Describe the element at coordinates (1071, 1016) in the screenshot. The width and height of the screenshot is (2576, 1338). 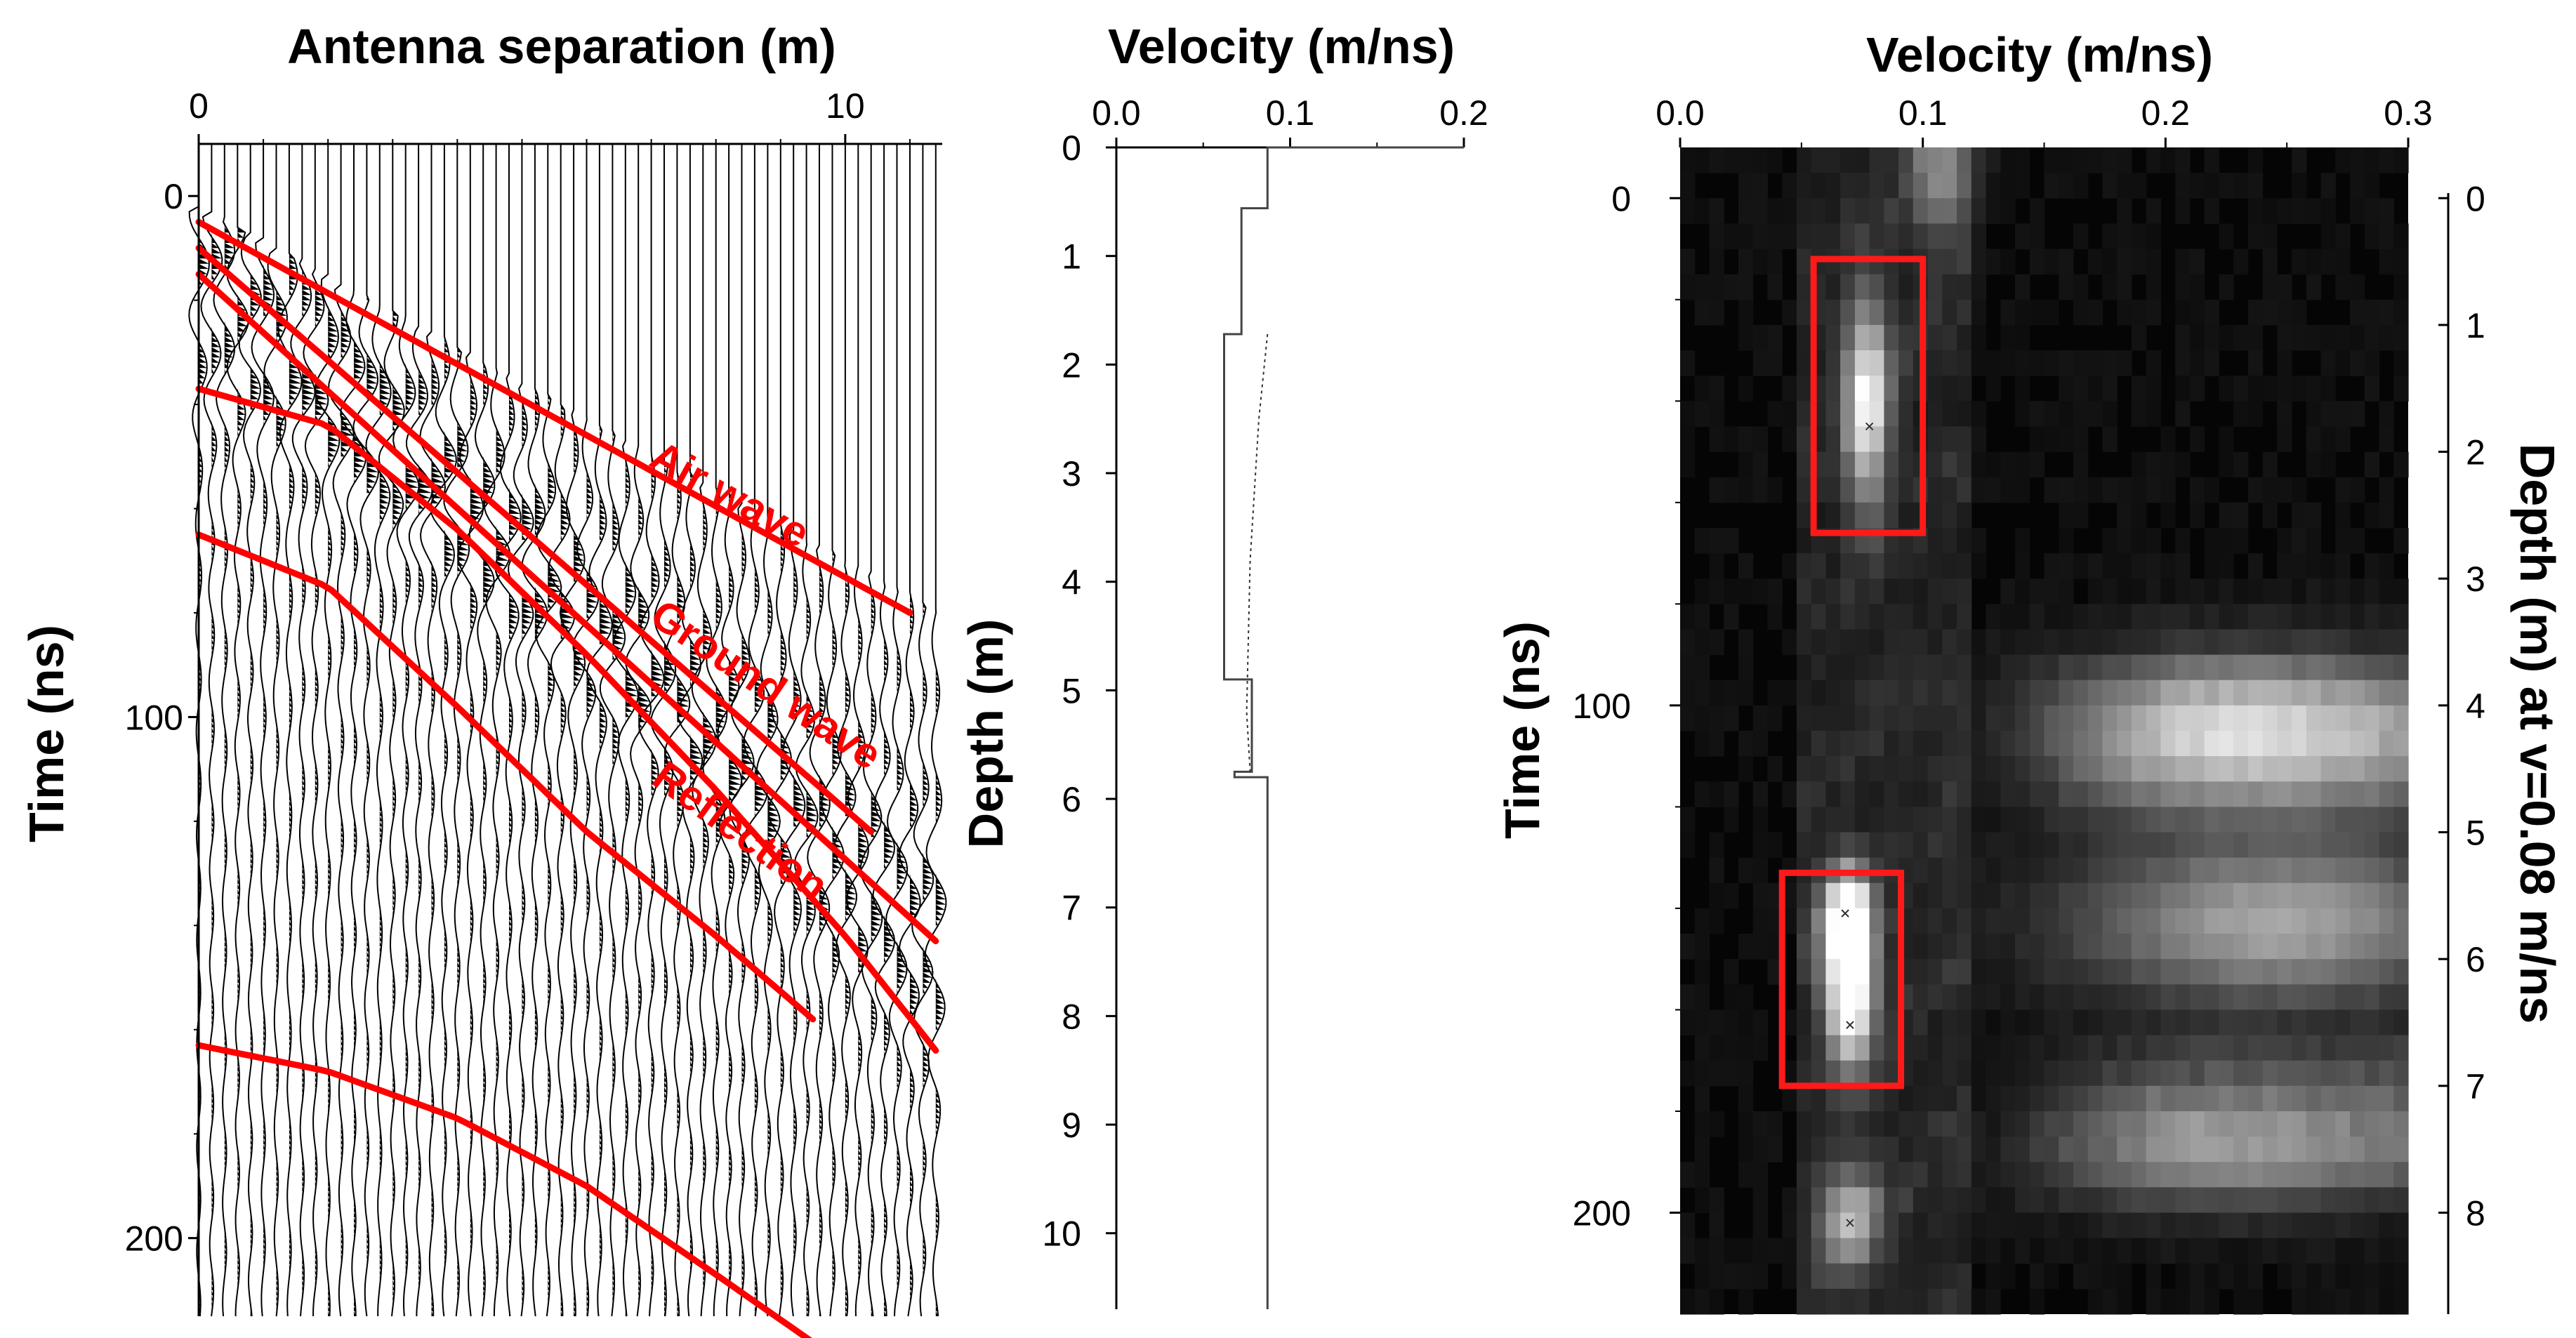
I see `panel2-ytick-label: 8` at that location.